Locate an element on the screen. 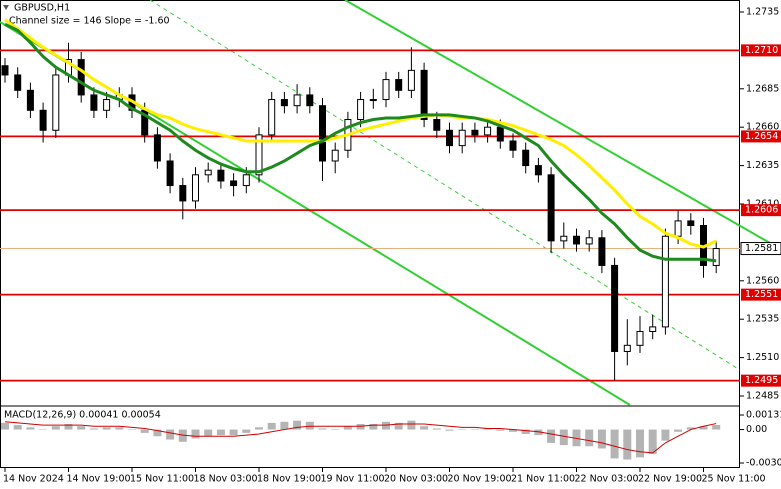 Image resolution: width=781 pixels, height=489 pixels. level-label: 1.2654 is located at coordinates (761, 136).